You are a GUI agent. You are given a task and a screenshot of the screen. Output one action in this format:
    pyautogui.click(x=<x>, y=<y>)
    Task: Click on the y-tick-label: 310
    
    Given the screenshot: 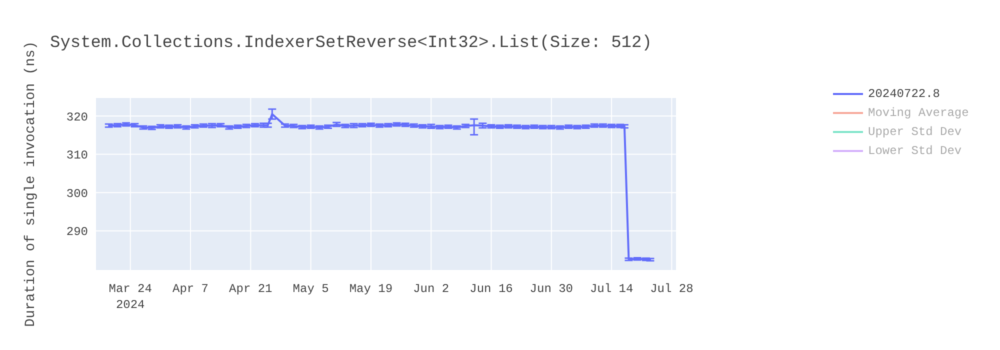 What is the action you would take?
    pyautogui.click(x=77, y=155)
    